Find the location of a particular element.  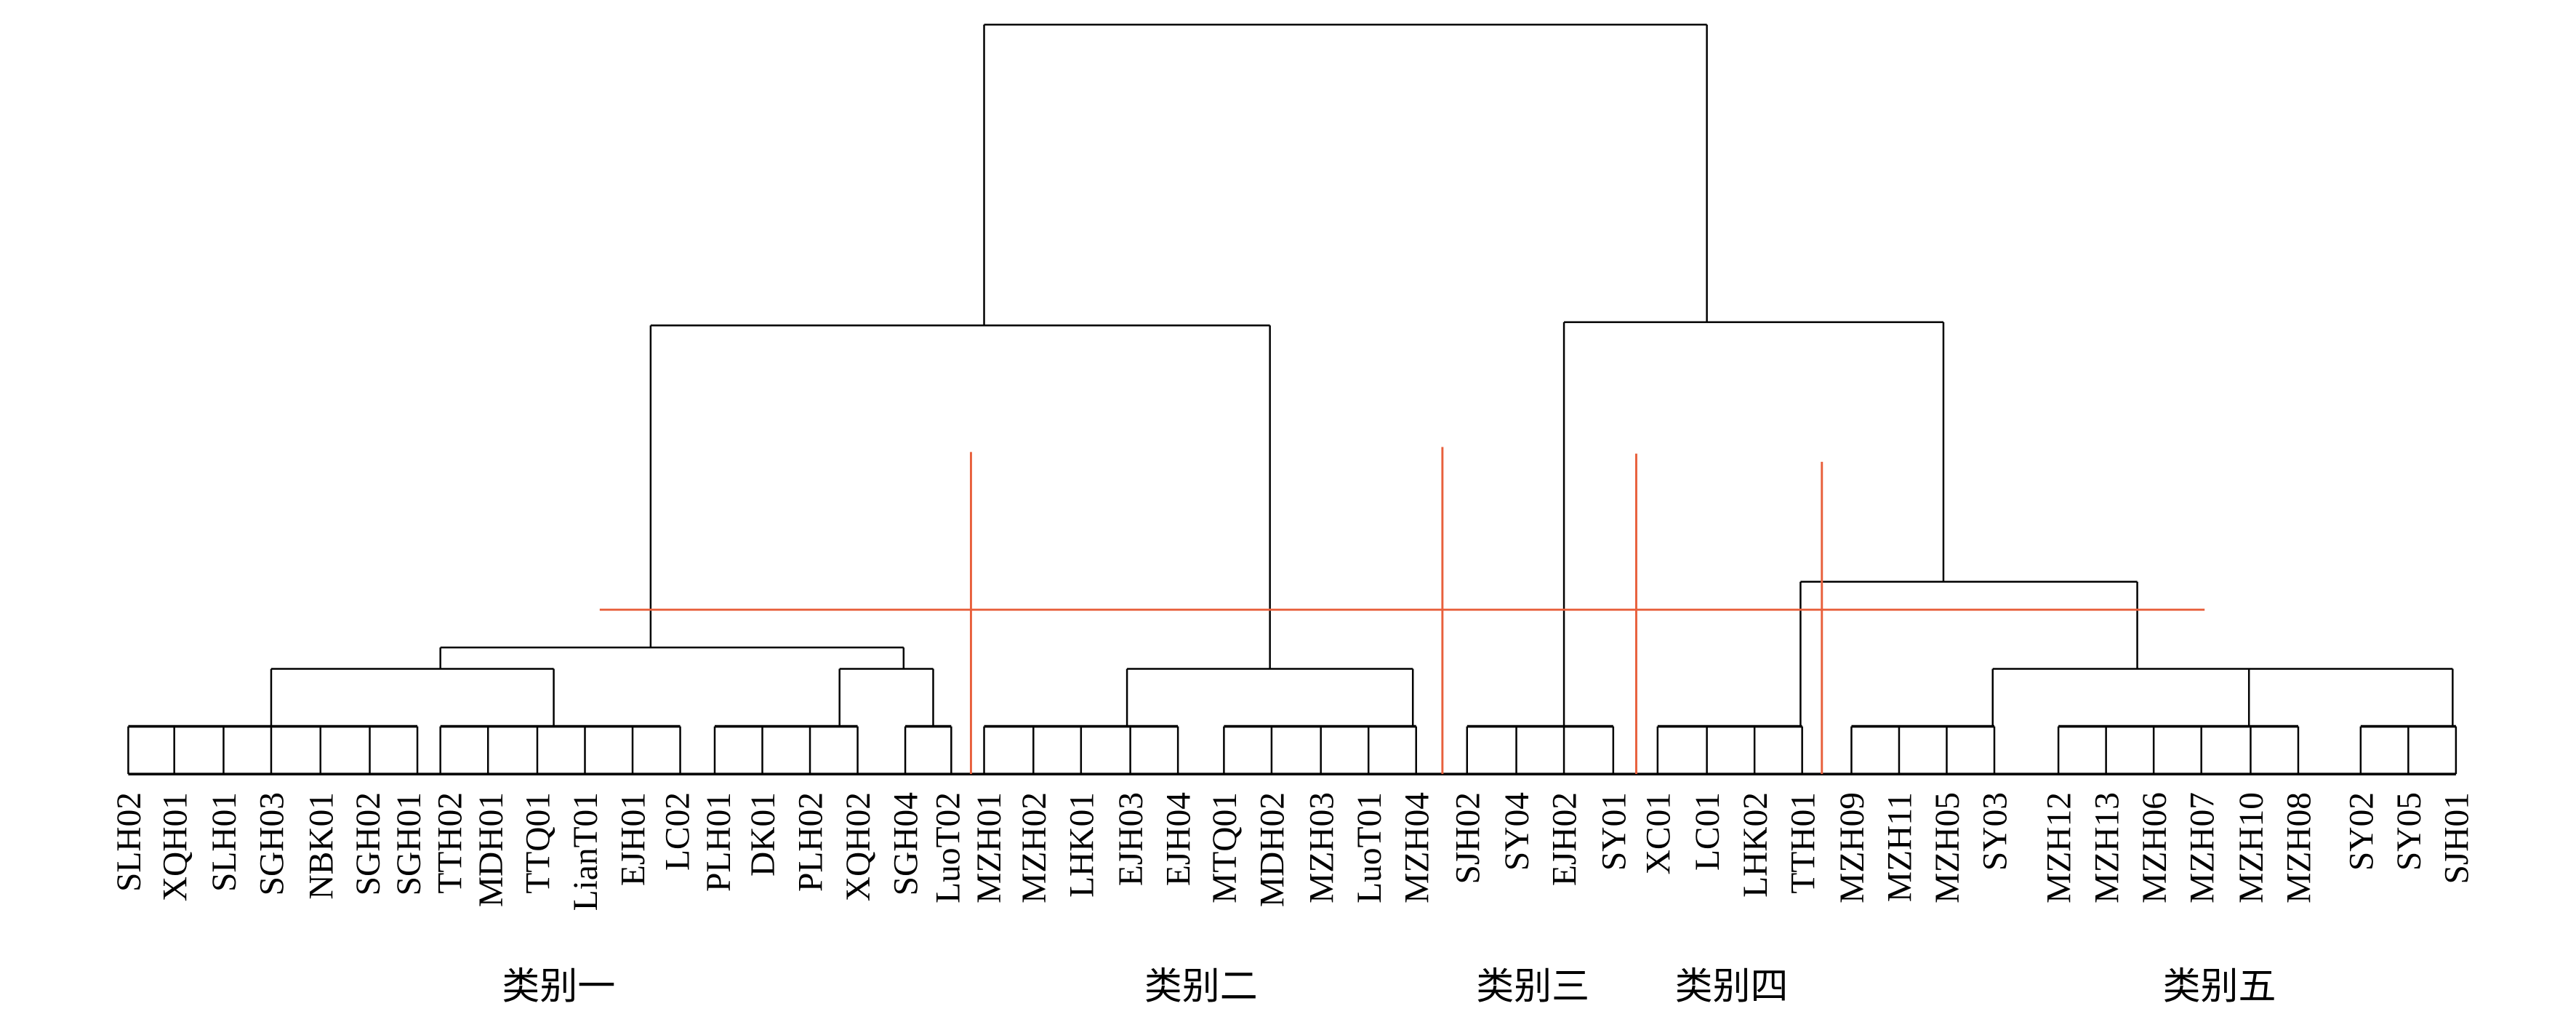

leaf-label: MTQ01 is located at coordinates (1225, 847).